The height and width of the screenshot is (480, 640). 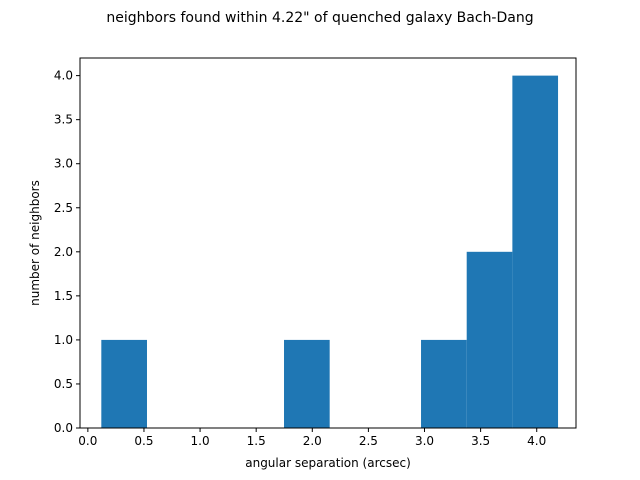 I want to click on x-tick-label: 2.0, so click(x=312, y=441).